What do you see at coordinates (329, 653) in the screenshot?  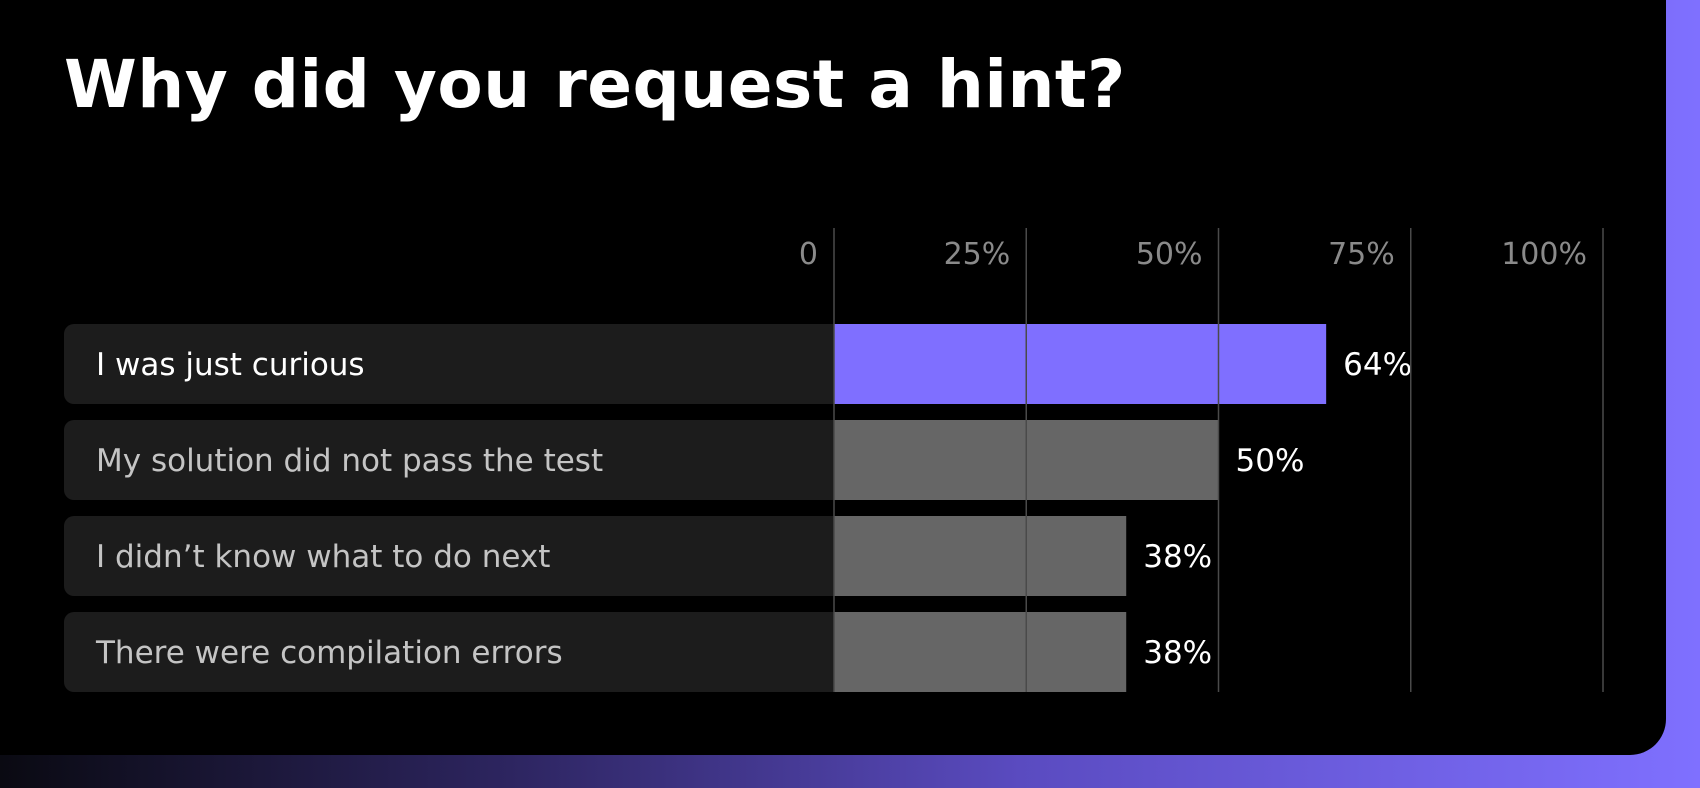 I see `category-label: There were compilation errors` at bounding box center [329, 653].